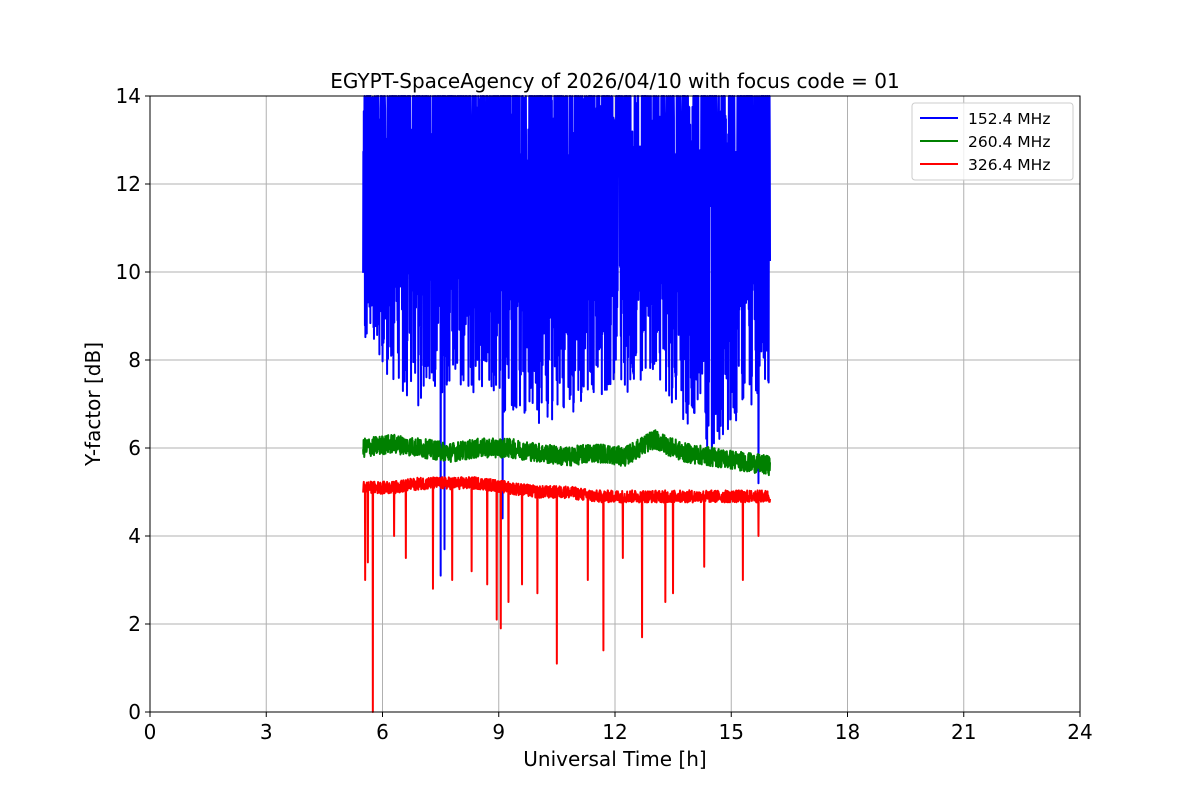 The width and height of the screenshot is (1200, 800). I want to click on y-axis-label: Y-factor [dB], so click(93, 404).